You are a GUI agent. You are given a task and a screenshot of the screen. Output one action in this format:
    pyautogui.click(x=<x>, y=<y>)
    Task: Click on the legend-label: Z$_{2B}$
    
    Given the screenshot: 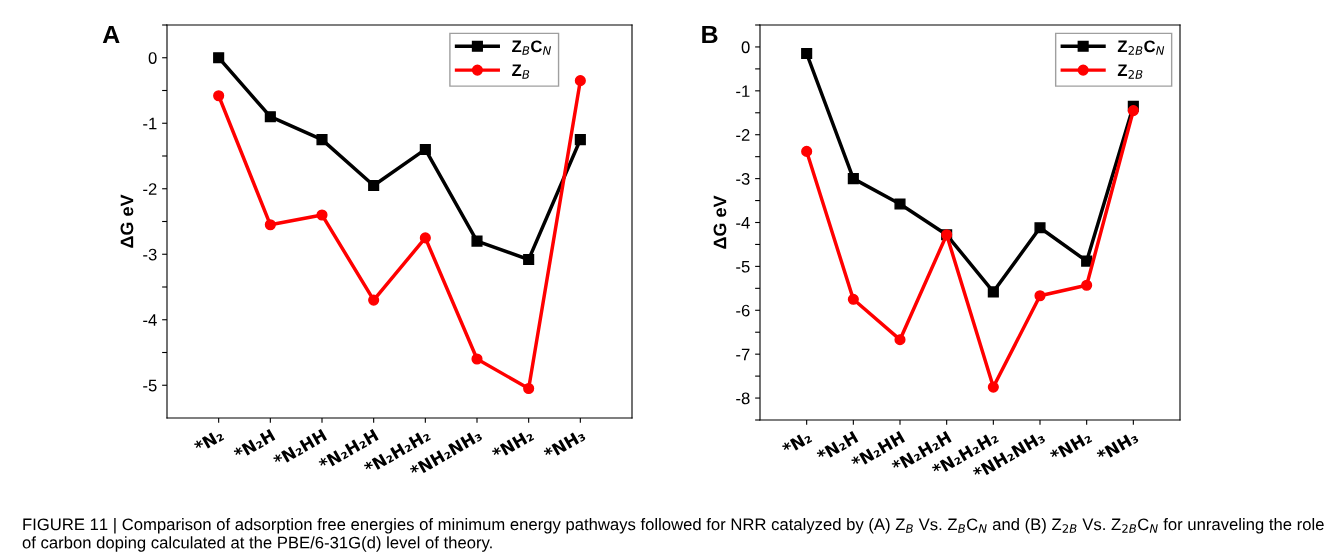 What is the action you would take?
    pyautogui.click(x=1130, y=71)
    